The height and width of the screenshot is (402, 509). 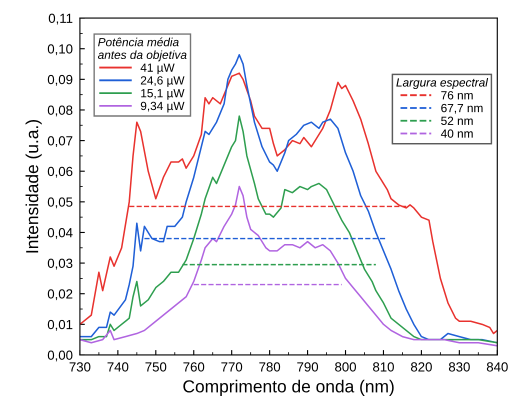 What do you see at coordinates (269, 367) in the screenshot?
I see `x-tick-label: 780` at bounding box center [269, 367].